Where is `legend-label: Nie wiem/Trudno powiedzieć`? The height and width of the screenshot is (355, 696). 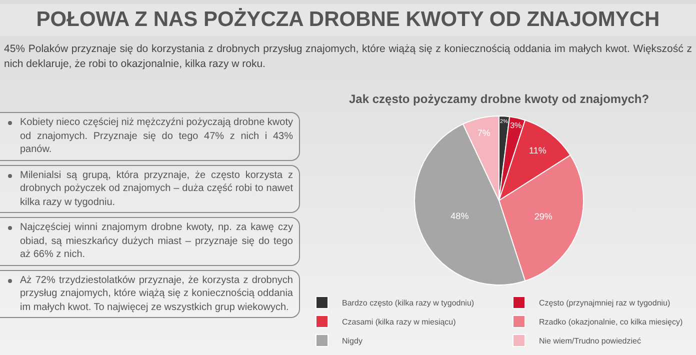 legend-label: Nie wiem/Trudno powiedzieć is located at coordinates (590, 341).